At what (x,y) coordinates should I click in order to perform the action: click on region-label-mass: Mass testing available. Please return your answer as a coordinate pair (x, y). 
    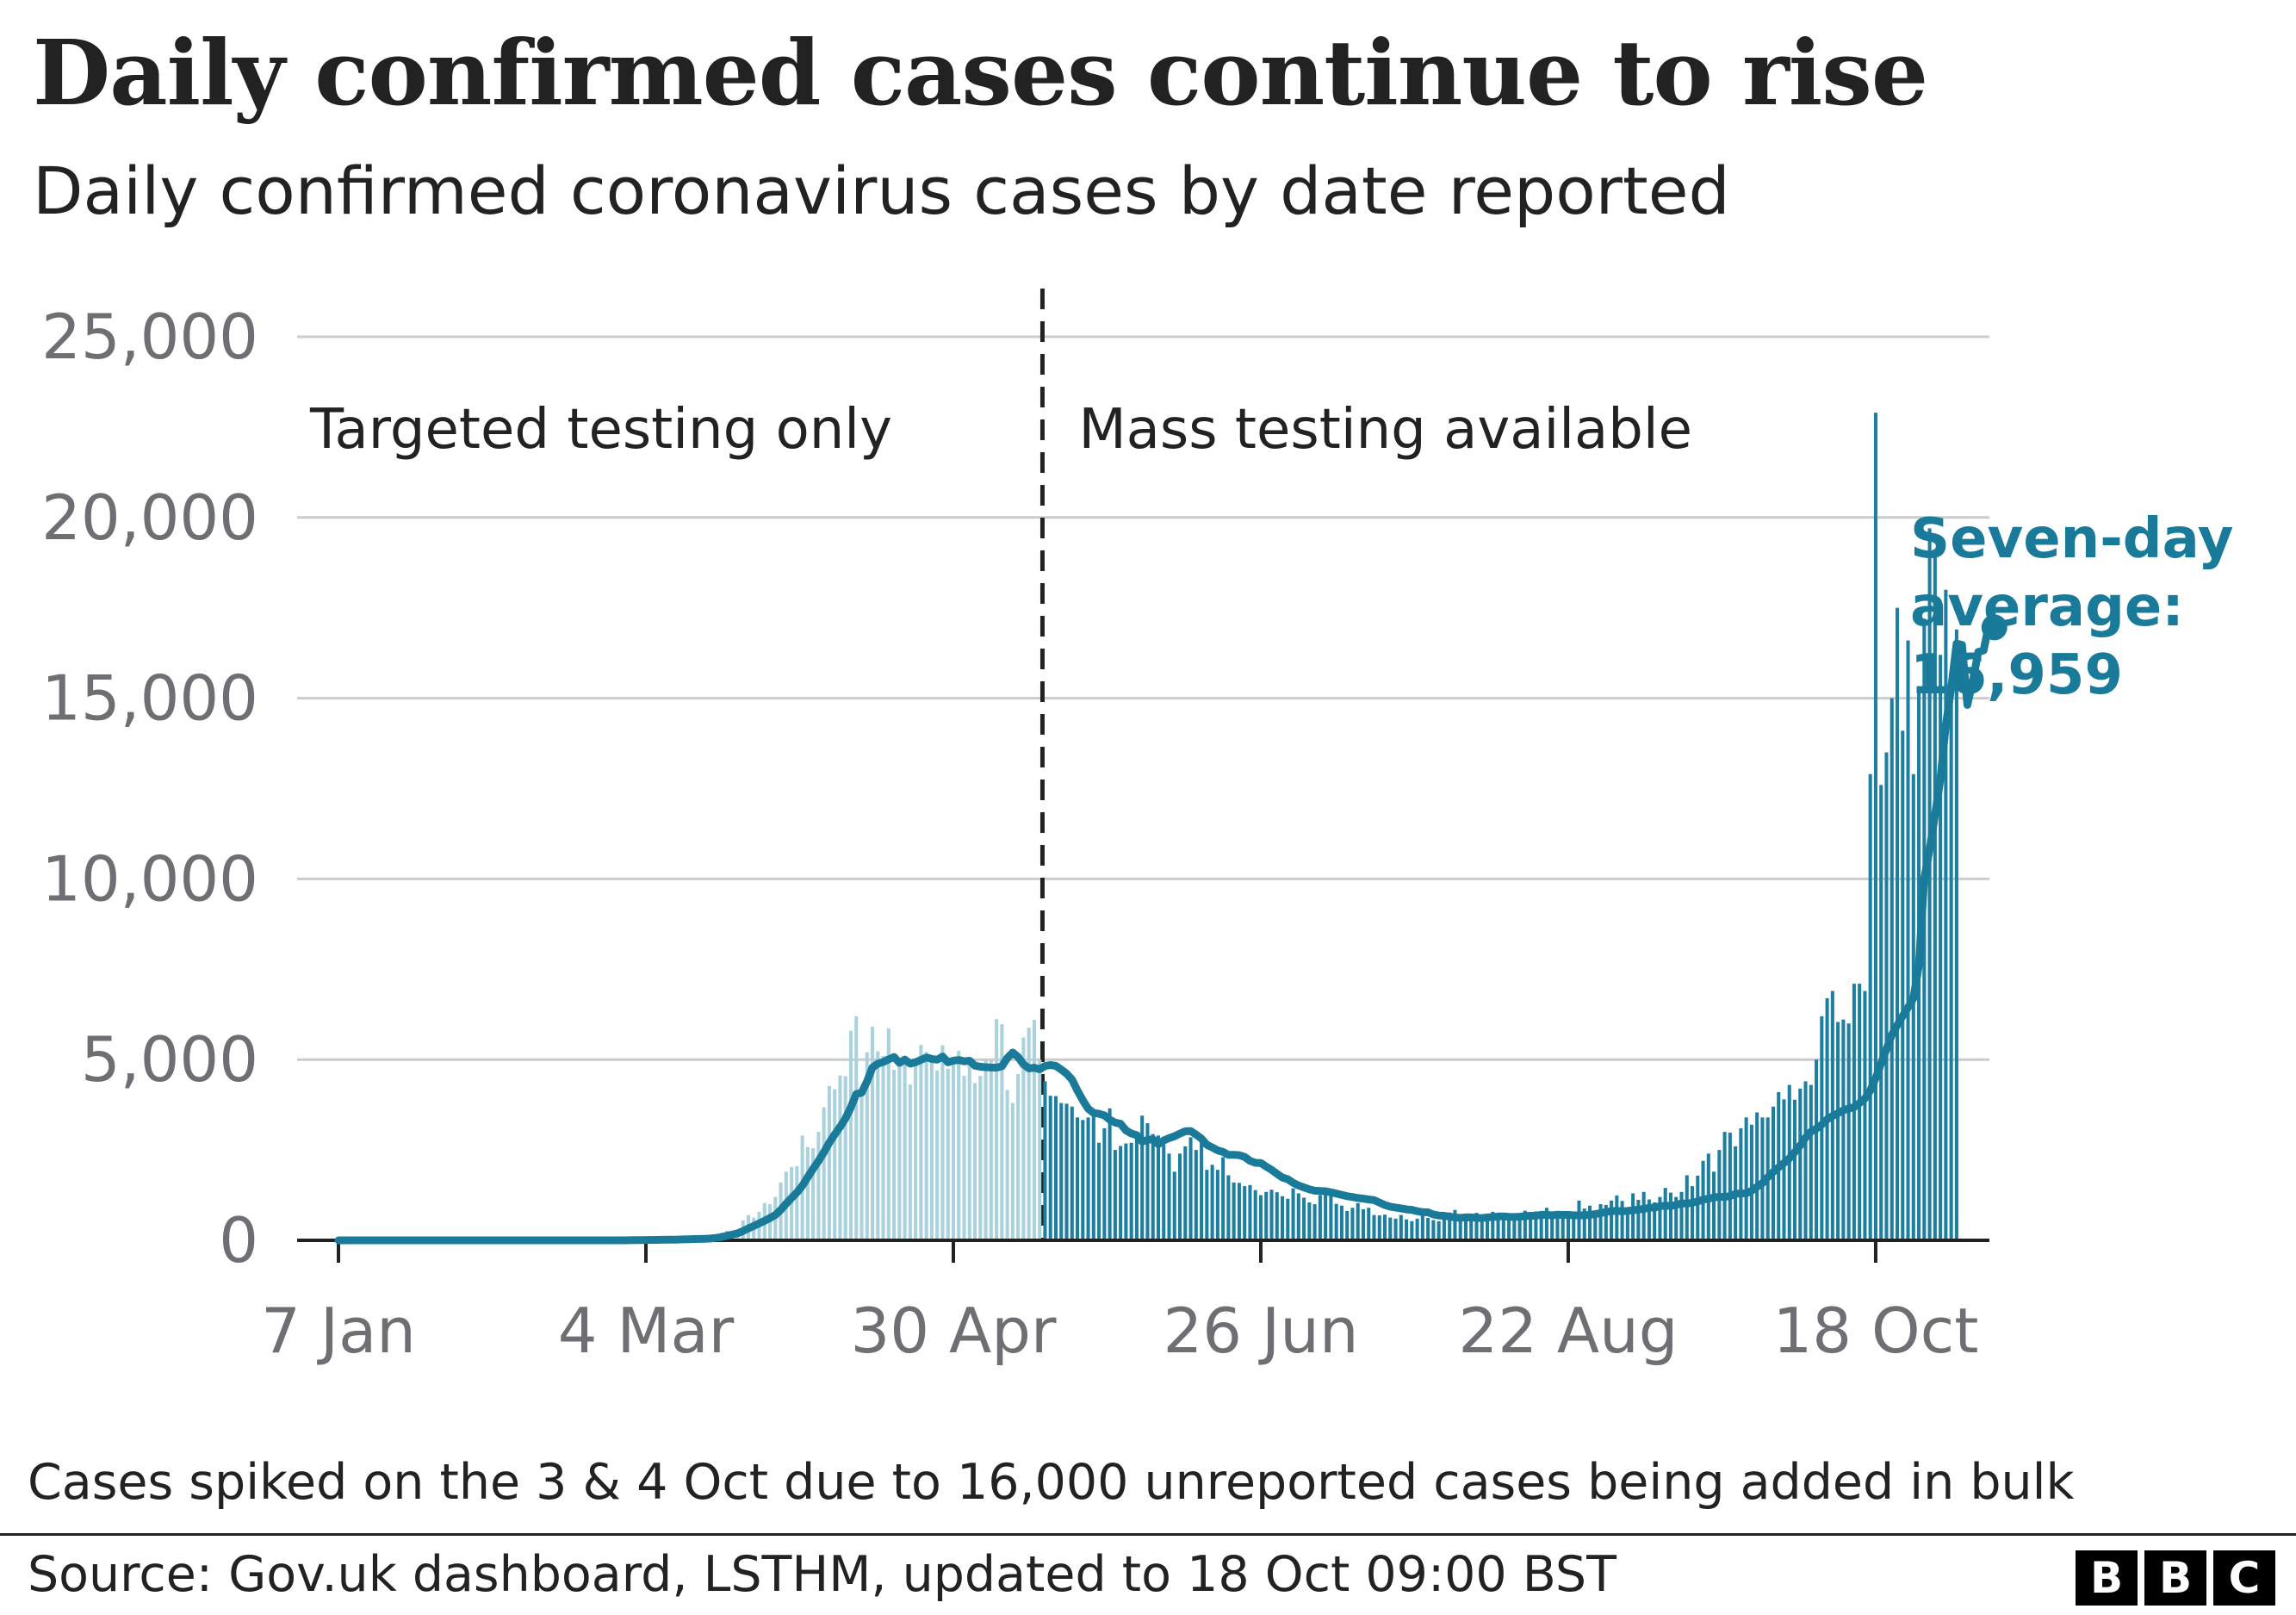
    Looking at the image, I should click on (1385, 430).